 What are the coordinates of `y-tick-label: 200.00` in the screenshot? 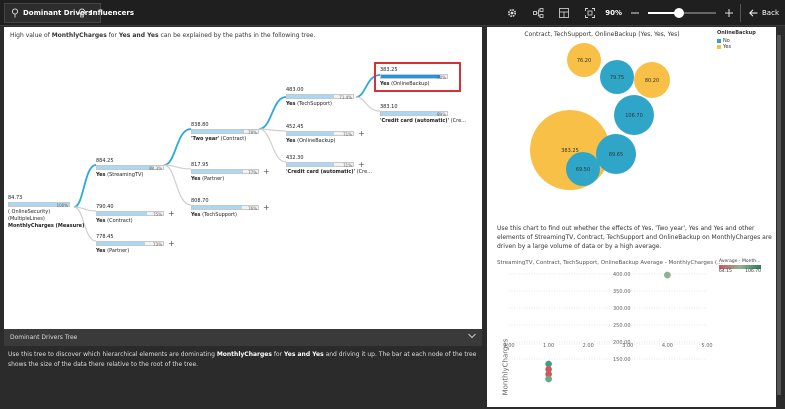 It's located at (622, 343).